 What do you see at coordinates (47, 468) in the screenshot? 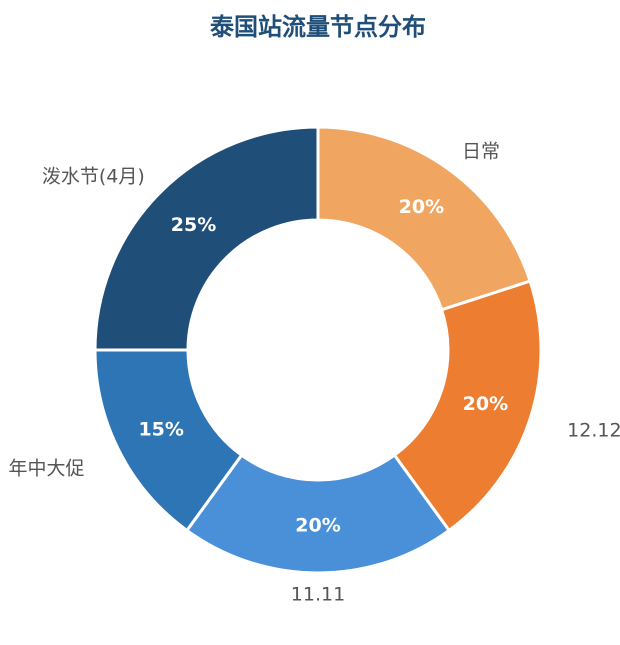
I see `category-label: 年中大促` at bounding box center [47, 468].